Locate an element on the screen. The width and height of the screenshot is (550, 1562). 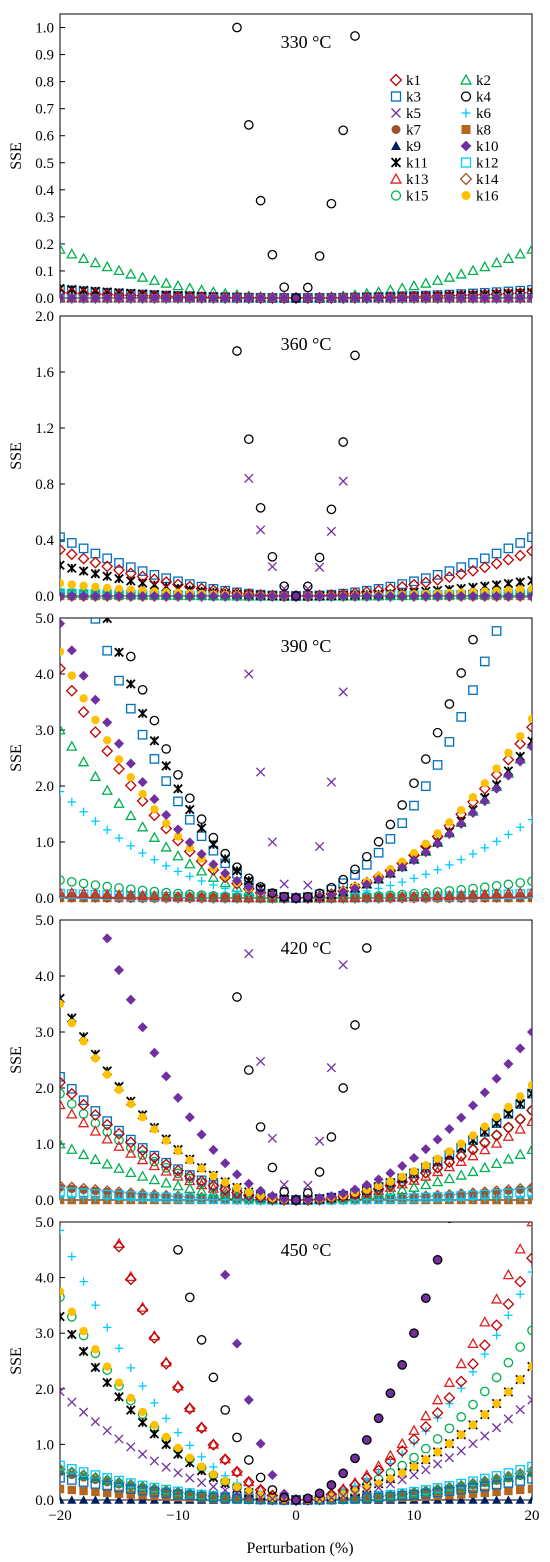
y-tick-label: 2.0 is located at coordinates (44, 787).